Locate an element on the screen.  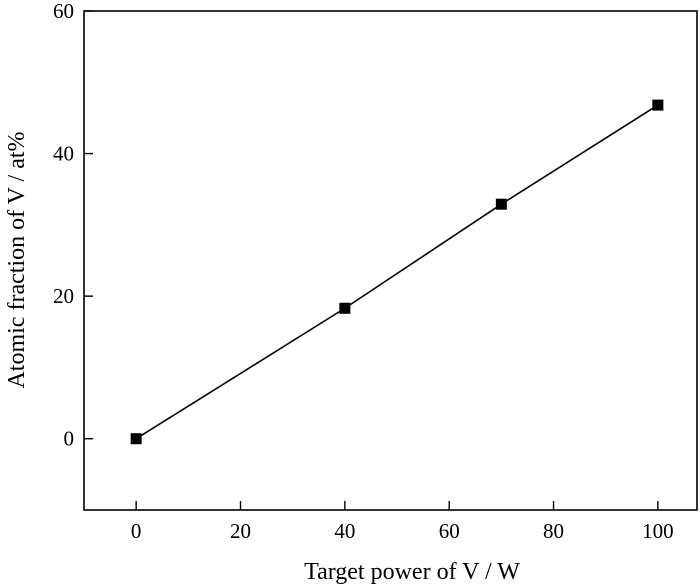
x-tick-label: 80 is located at coordinates (553, 531).